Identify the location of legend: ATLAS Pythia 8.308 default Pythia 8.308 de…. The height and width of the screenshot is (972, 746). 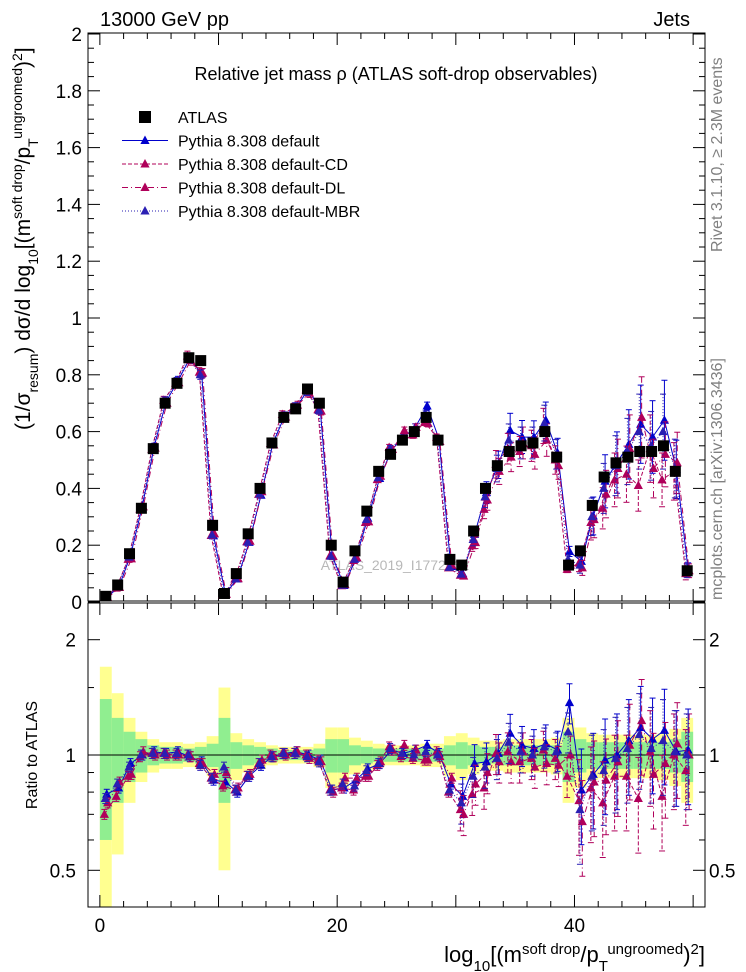
(241, 165).